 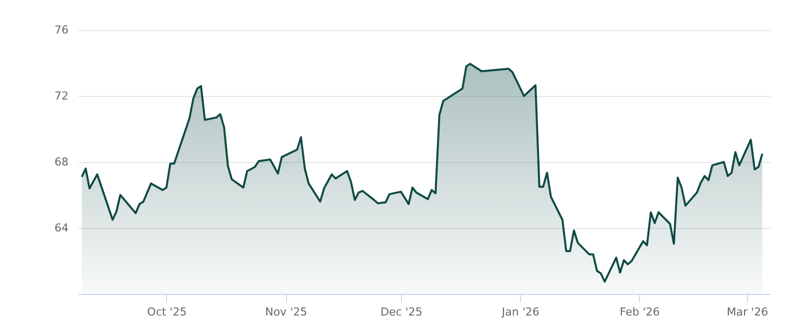 What do you see at coordinates (61, 96) in the screenshot?
I see `y-tick-label: 72` at bounding box center [61, 96].